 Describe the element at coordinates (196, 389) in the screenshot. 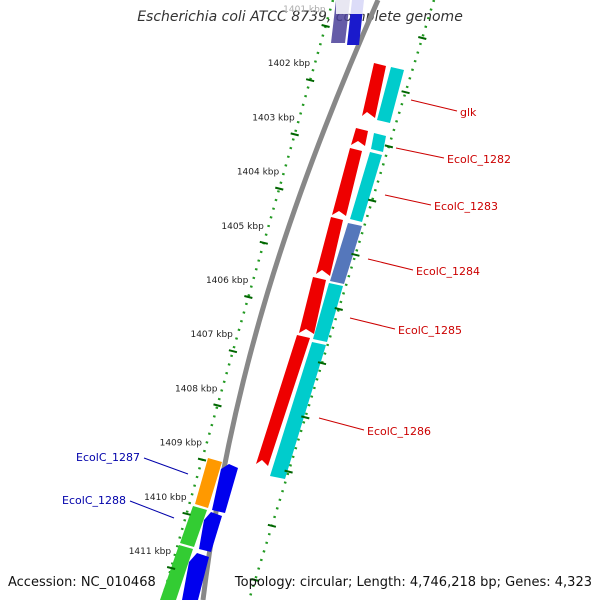

I see `tick-label: 1408 kbp` at that location.